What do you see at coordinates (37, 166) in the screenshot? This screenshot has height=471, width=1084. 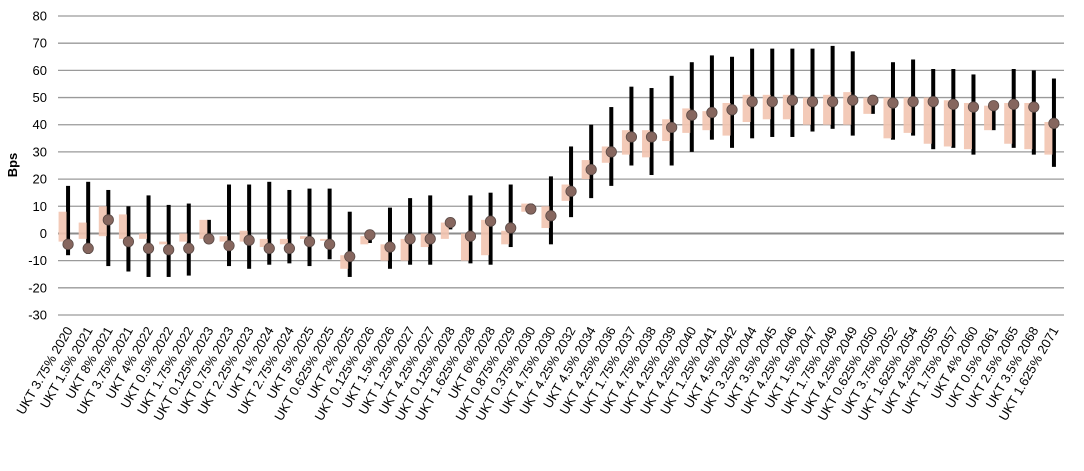 I see `y-axis-tick-labels: -30 -20 -10 0 10 20 30 40 50 60 70 80` at bounding box center [37, 166].